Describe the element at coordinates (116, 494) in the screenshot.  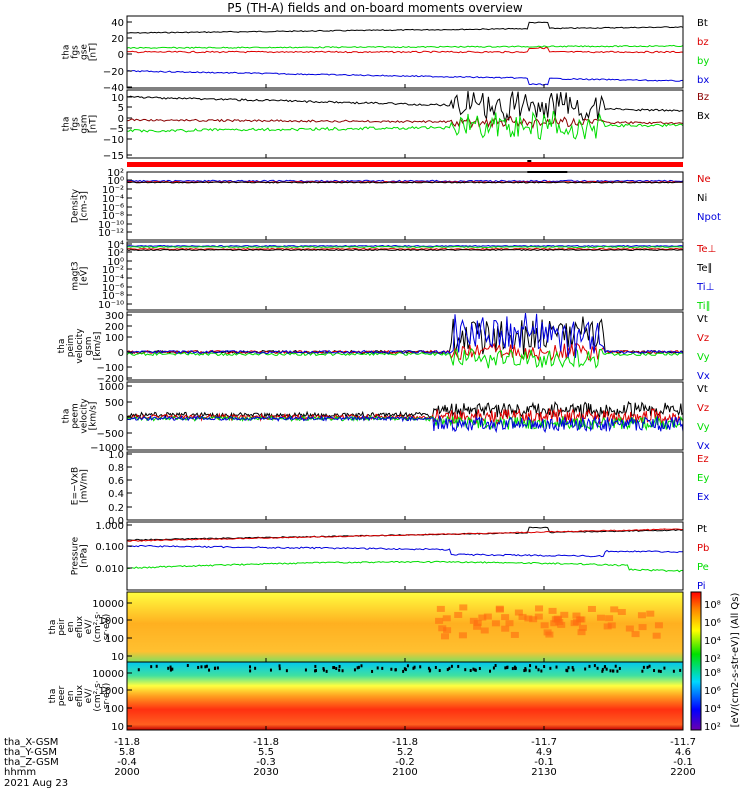
I see `ytick-label-efield: 0.4` at that location.